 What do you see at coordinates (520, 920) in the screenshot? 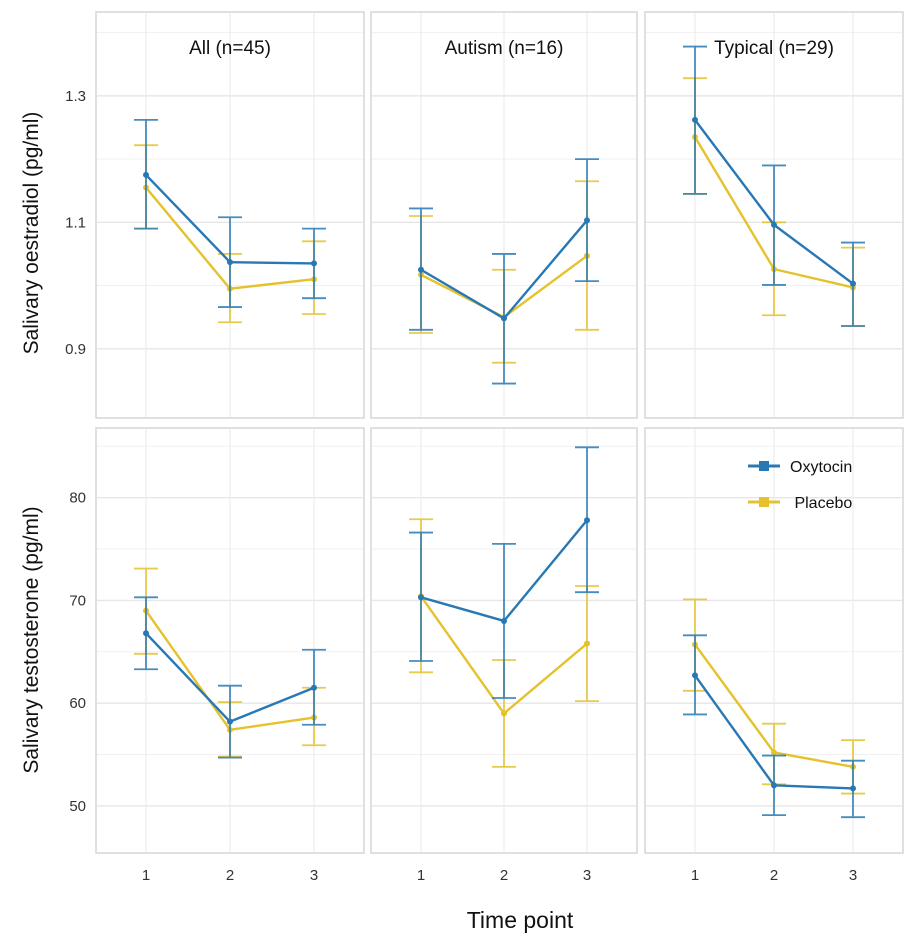
I see `x-axis-label: Time point` at bounding box center [520, 920].